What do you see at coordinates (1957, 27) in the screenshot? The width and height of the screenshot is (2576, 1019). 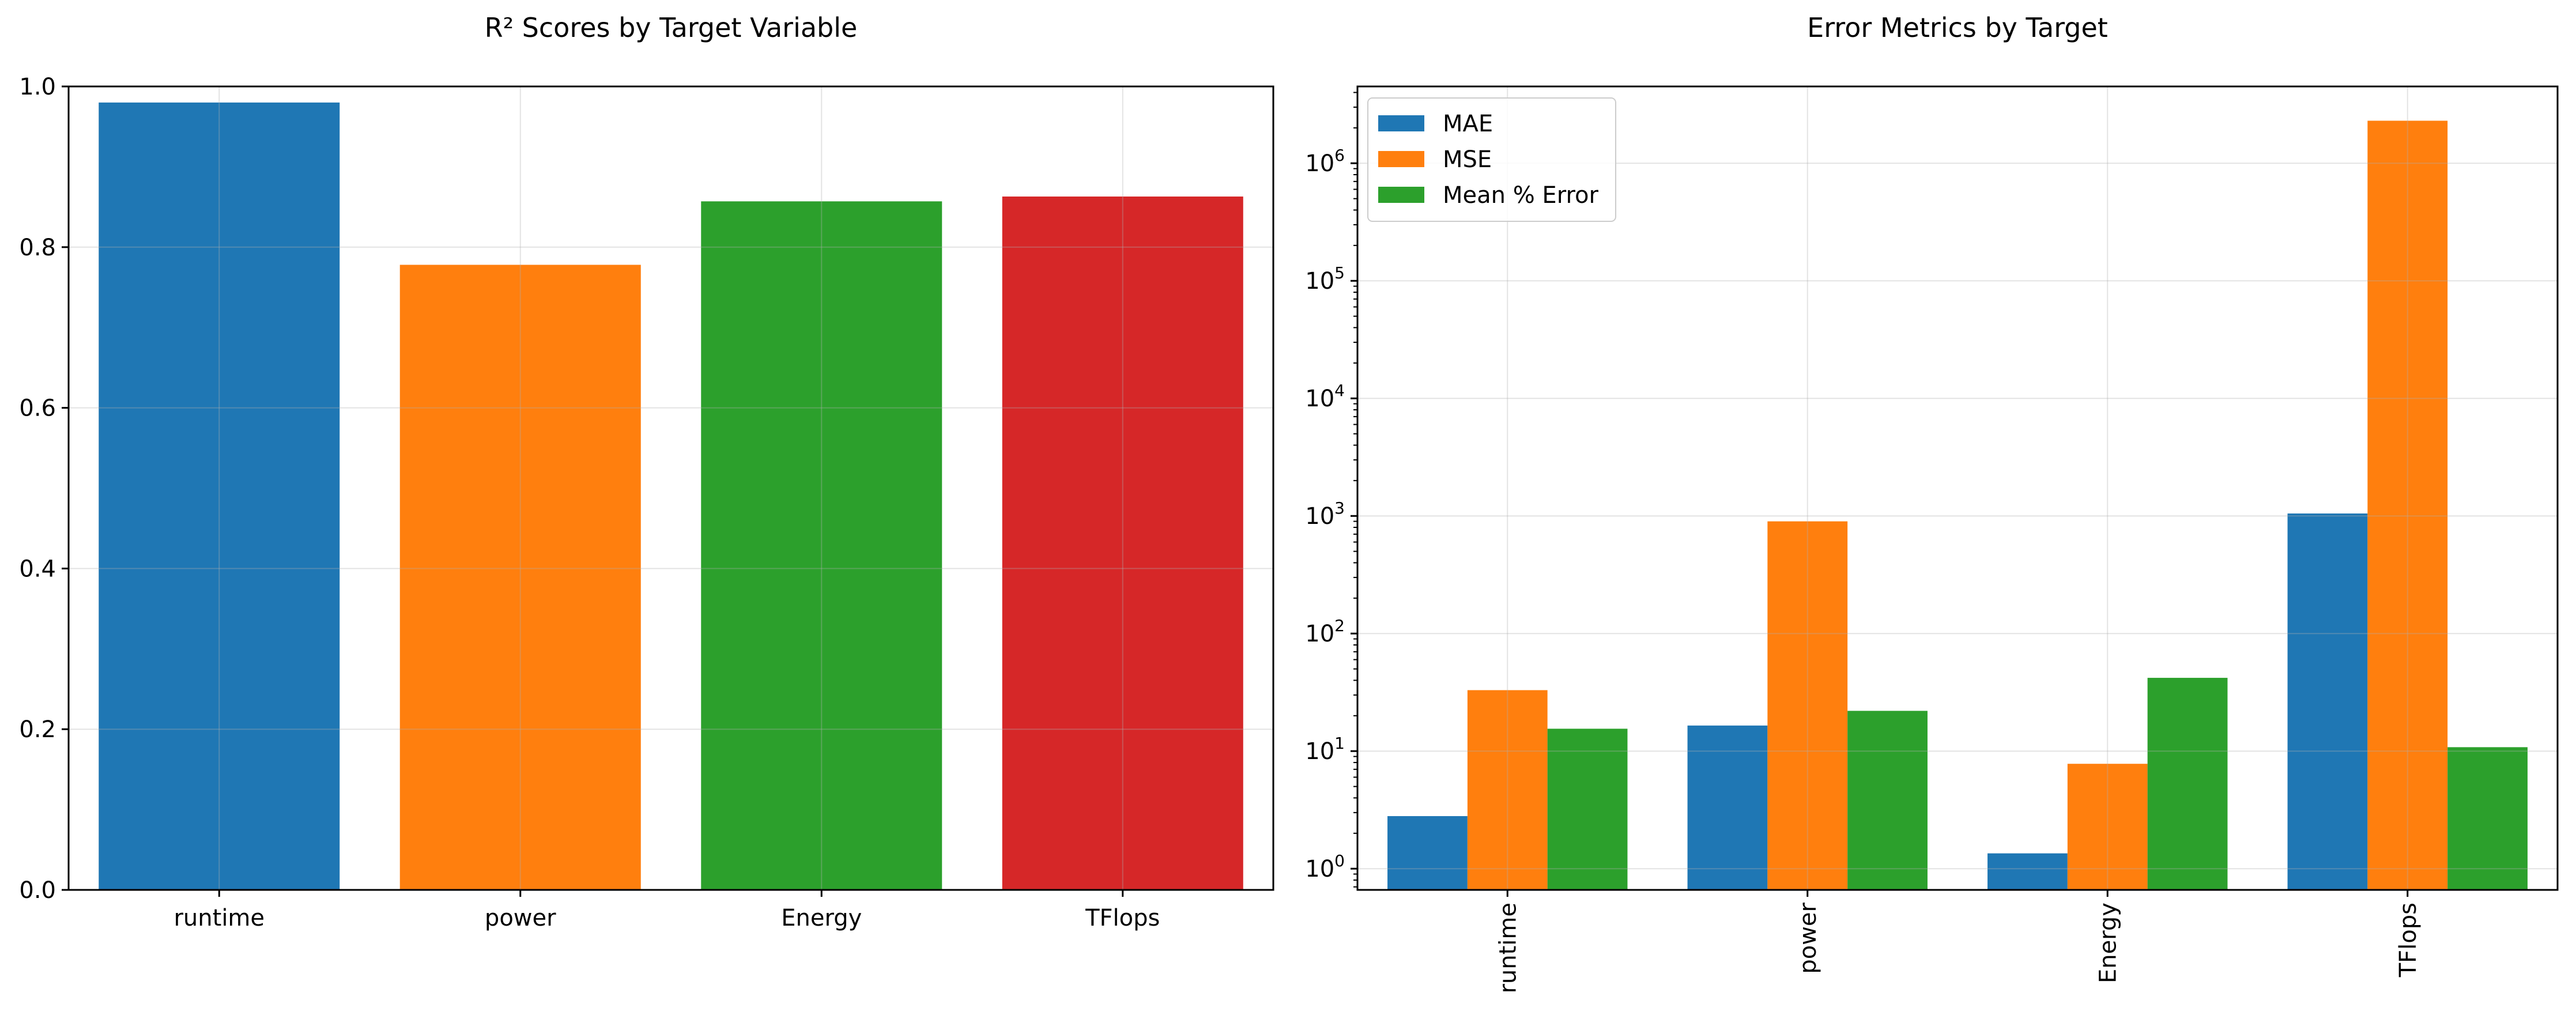 I see `error-chart-title: Error Metrics by Target` at bounding box center [1957, 27].